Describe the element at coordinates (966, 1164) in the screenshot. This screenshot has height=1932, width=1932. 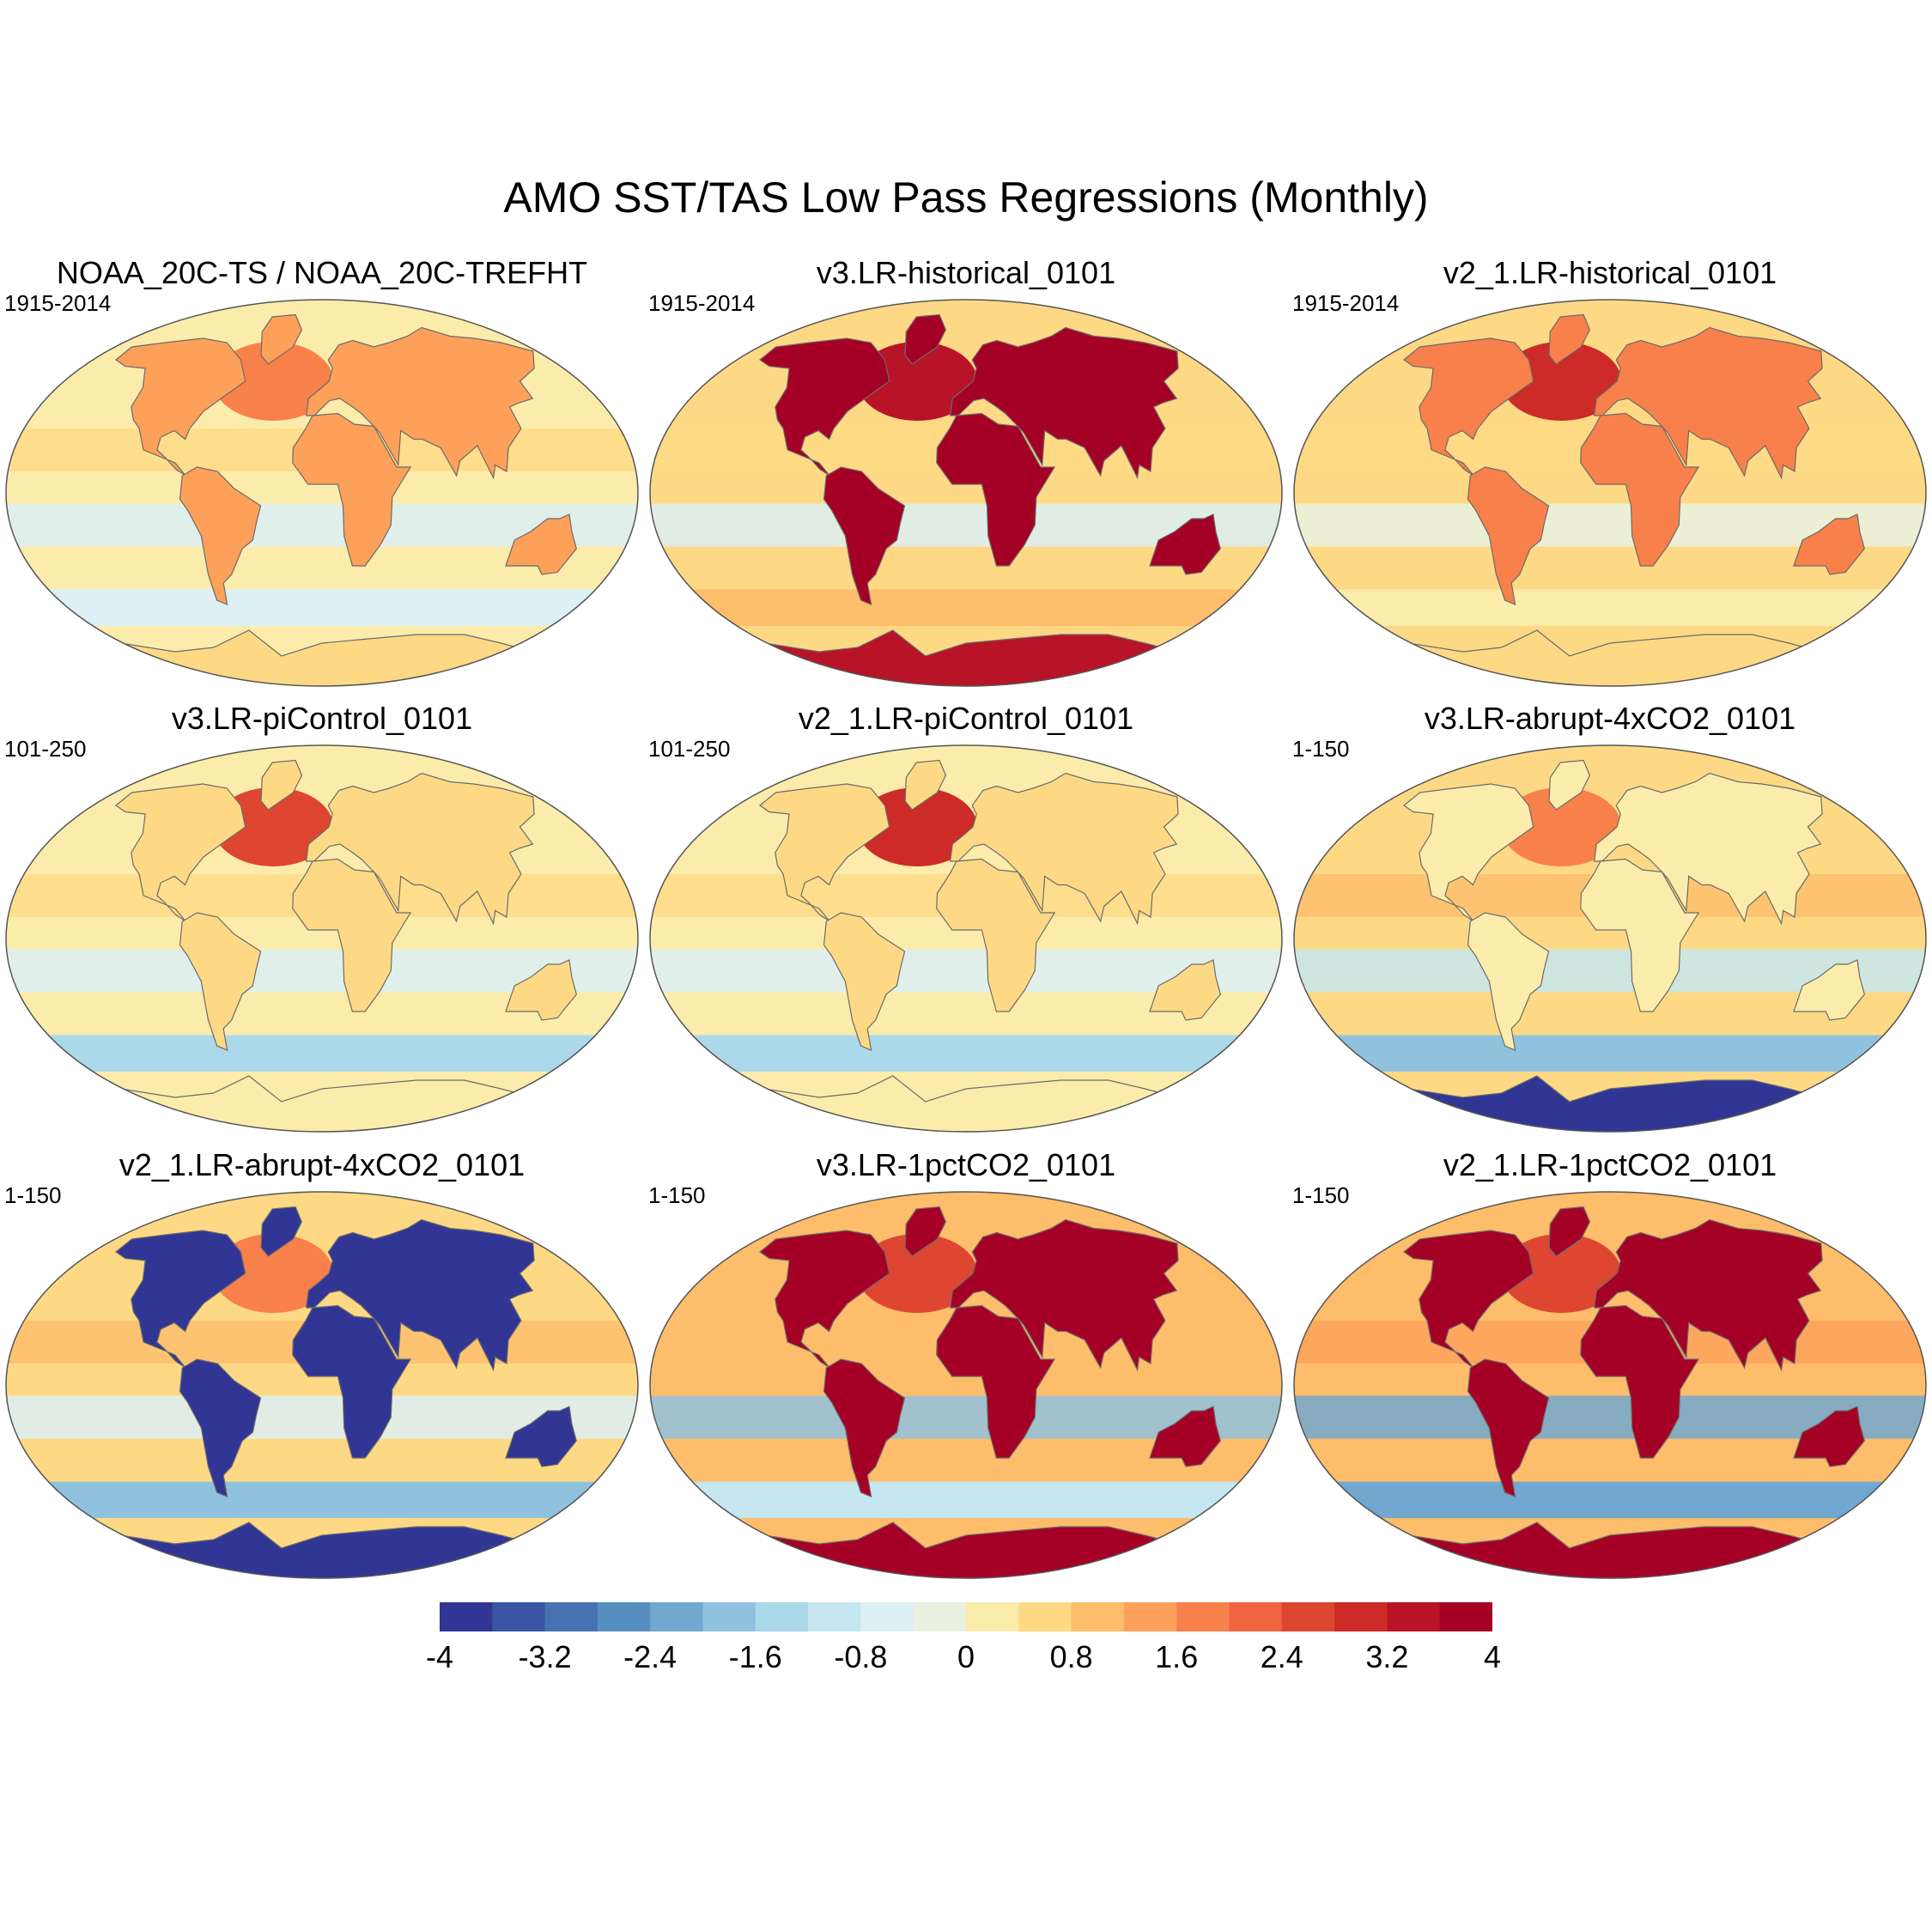
I see `panel-title: v3.LR-1pctCO2_0101` at that location.